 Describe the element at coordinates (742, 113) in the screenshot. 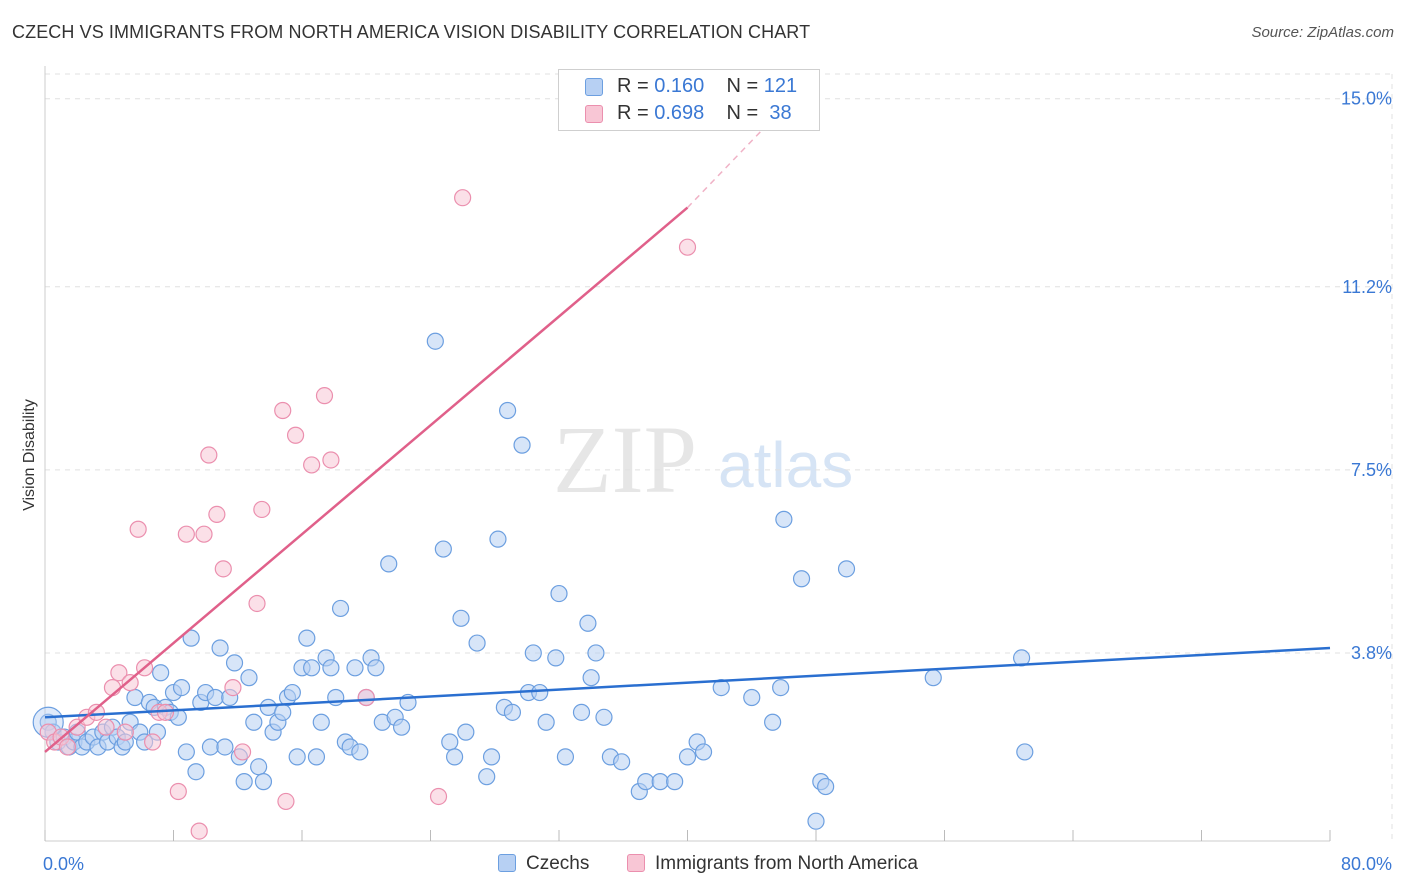

I see `n-label: N =` at that location.